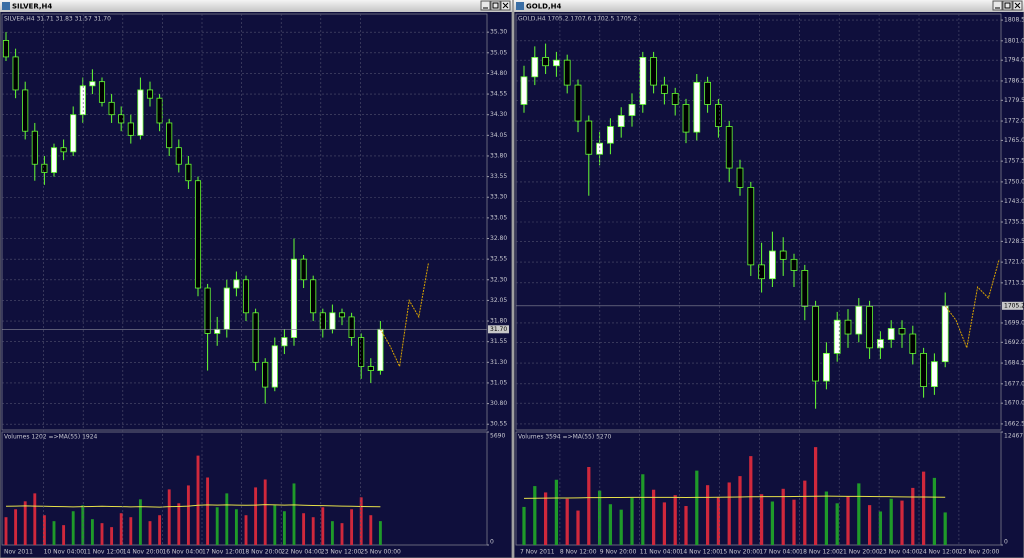 The height and width of the screenshot is (558, 1024). What do you see at coordinates (222, 552) in the screenshot?
I see `x-tick-label: 17 Nov 12:00` at bounding box center [222, 552].